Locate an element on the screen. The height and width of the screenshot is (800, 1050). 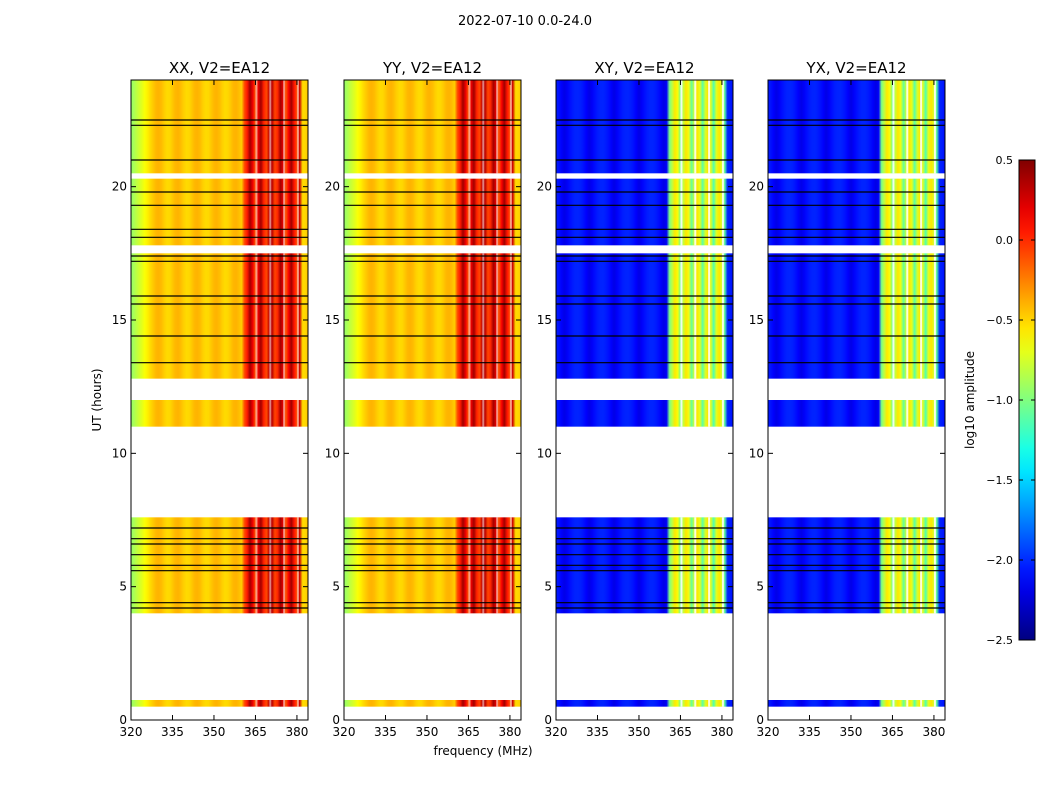
colorbar-tick-label: −1.5 is located at coordinates (999, 480).